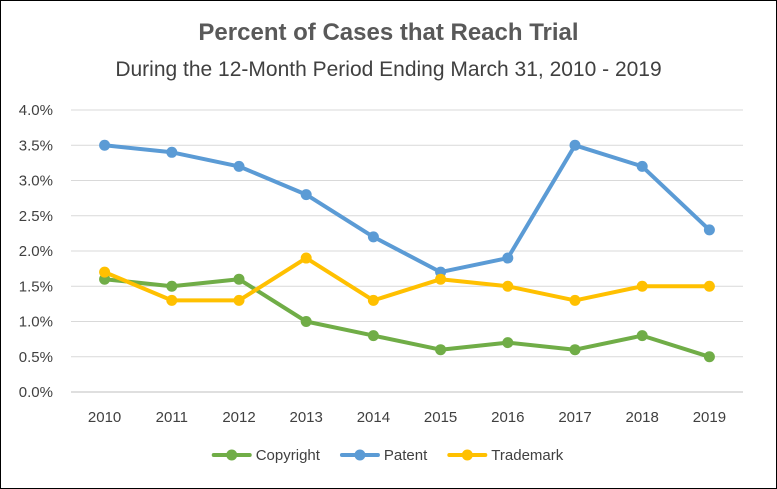 The width and height of the screenshot is (777, 489). Describe the element at coordinates (373, 417) in the screenshot. I see `x-tick-label: 2014` at that location.